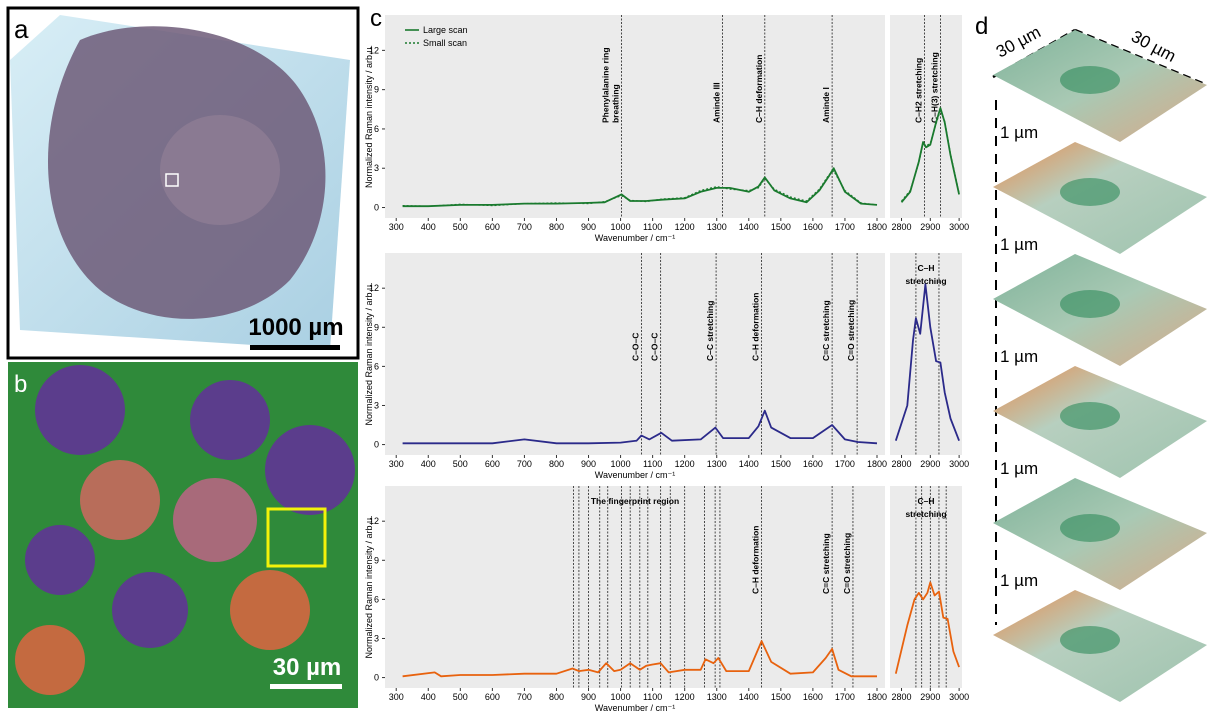 The image size is (1209, 720). I want to click on annotation-label: Aminde III, so click(717, 102).